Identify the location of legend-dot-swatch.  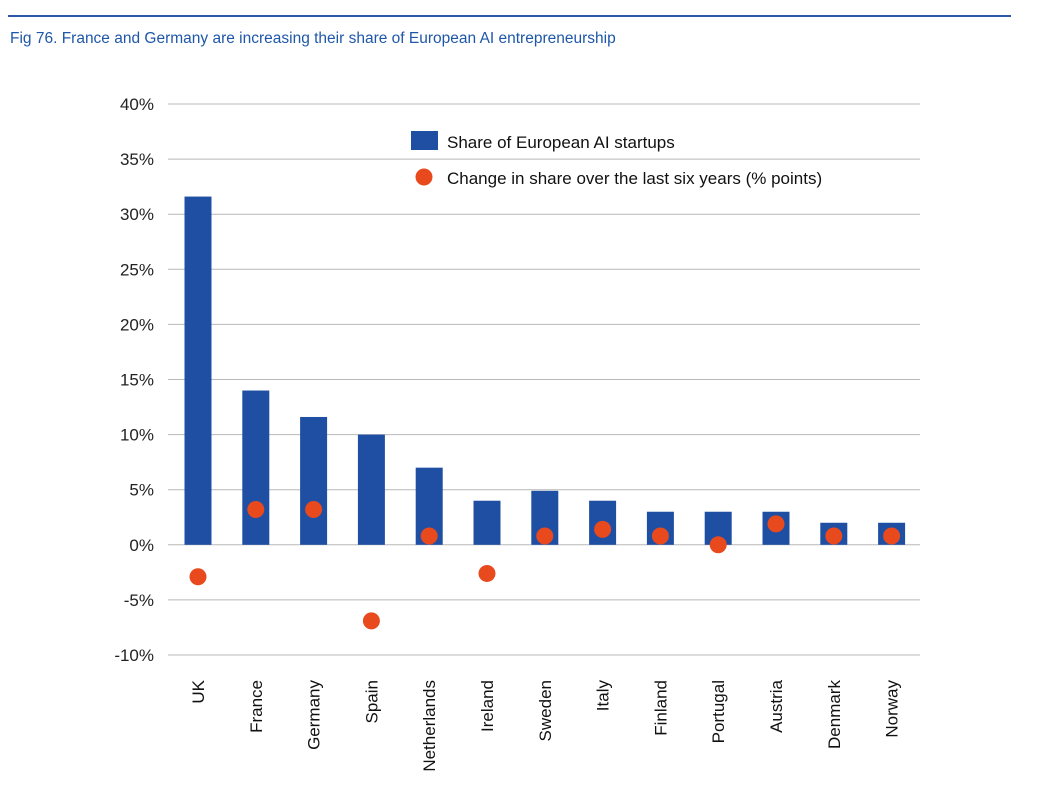
(424, 177).